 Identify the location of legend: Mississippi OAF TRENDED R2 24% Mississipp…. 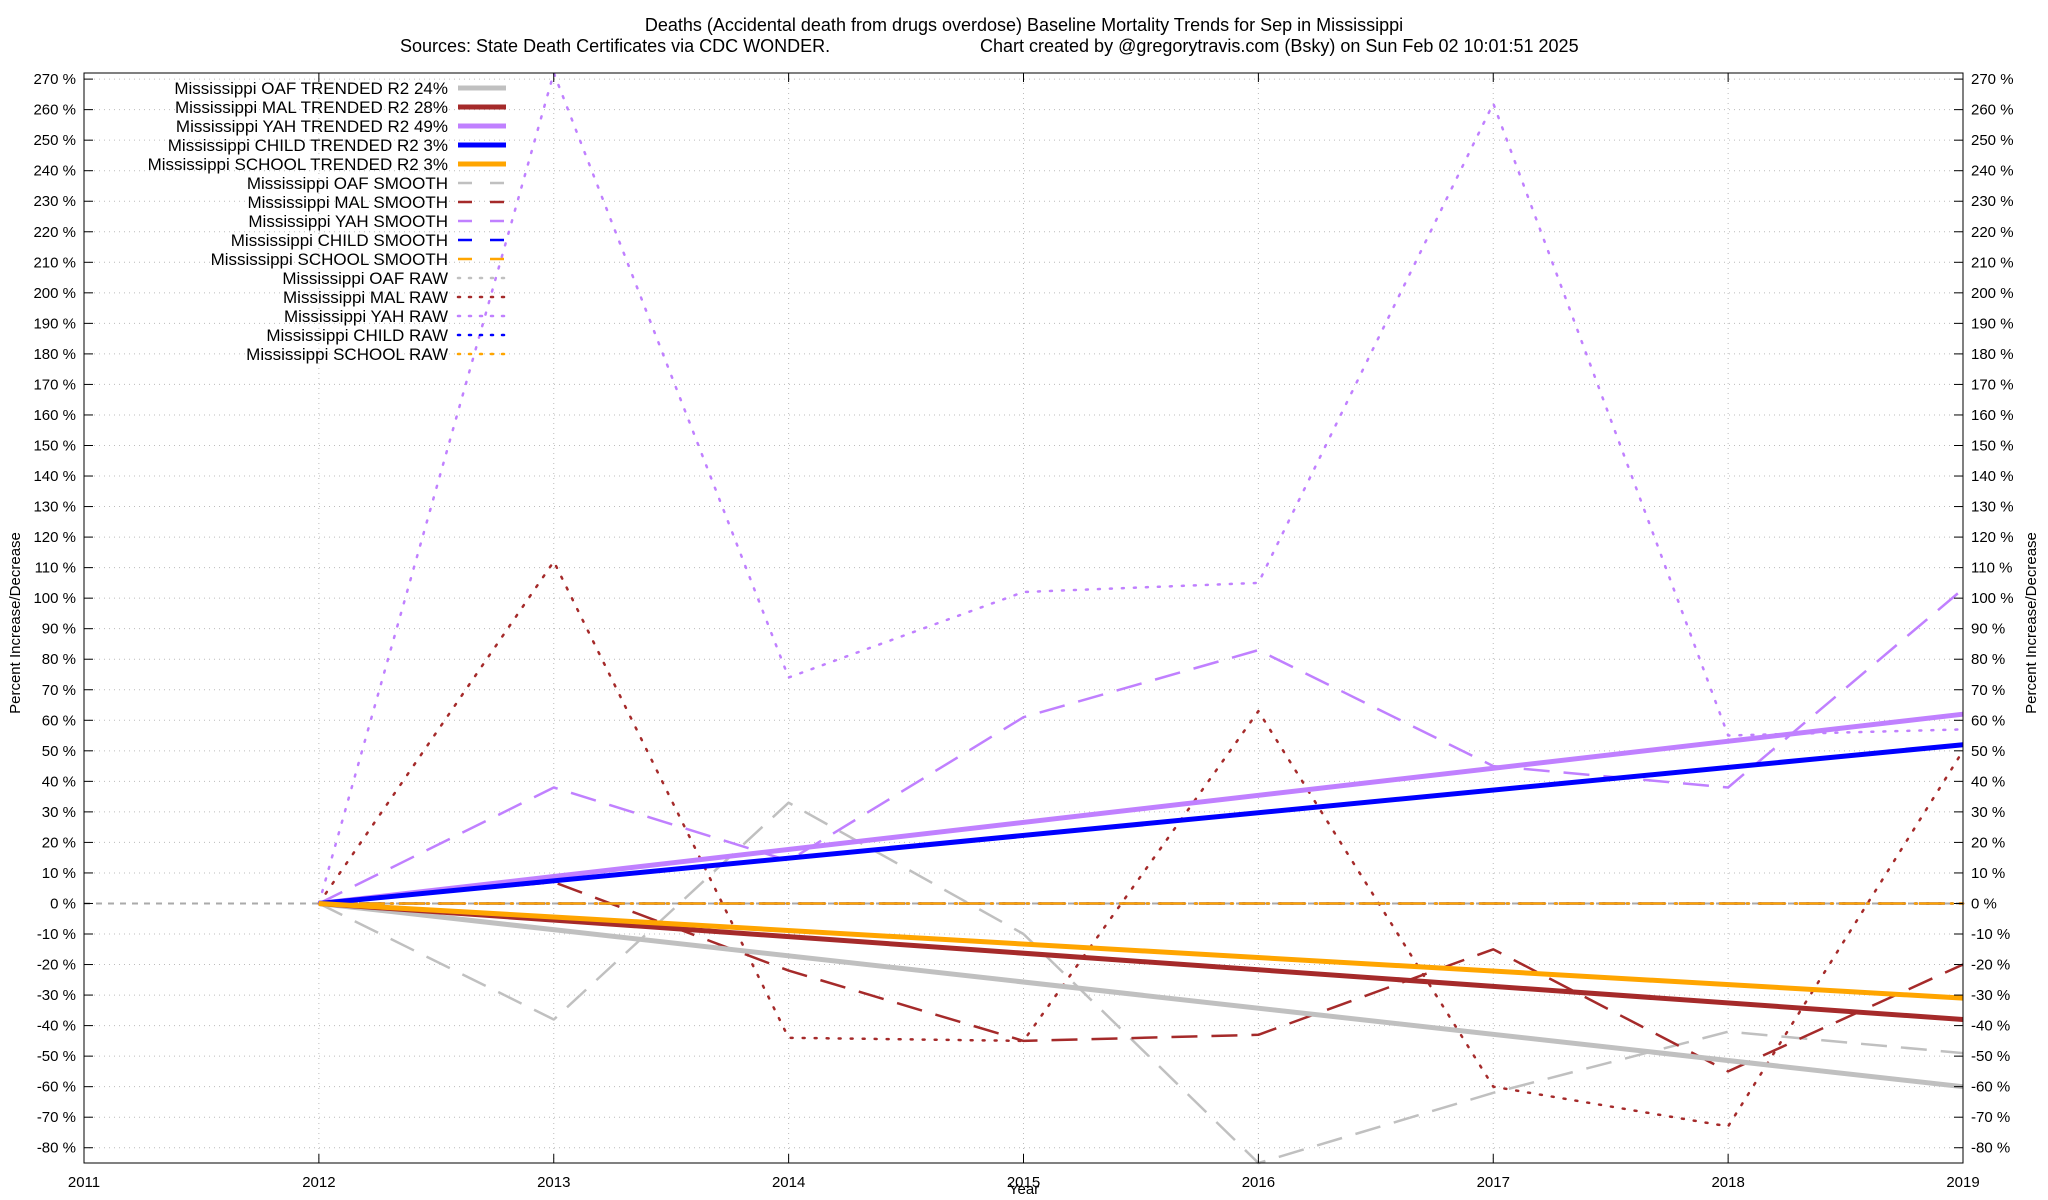
(328, 221).